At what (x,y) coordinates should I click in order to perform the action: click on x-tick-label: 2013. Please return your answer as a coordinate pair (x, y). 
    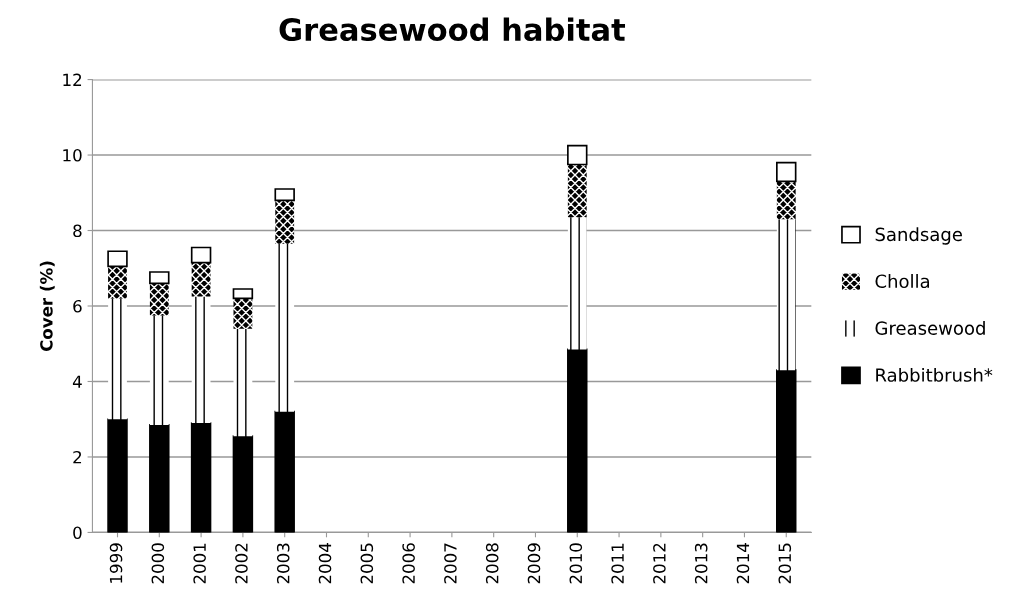
    Looking at the image, I should click on (701, 563).